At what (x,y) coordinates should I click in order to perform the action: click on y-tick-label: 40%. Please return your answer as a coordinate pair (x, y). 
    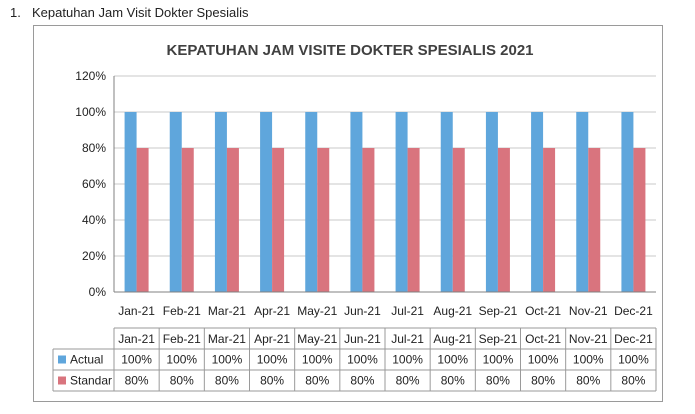
    Looking at the image, I should click on (94, 220).